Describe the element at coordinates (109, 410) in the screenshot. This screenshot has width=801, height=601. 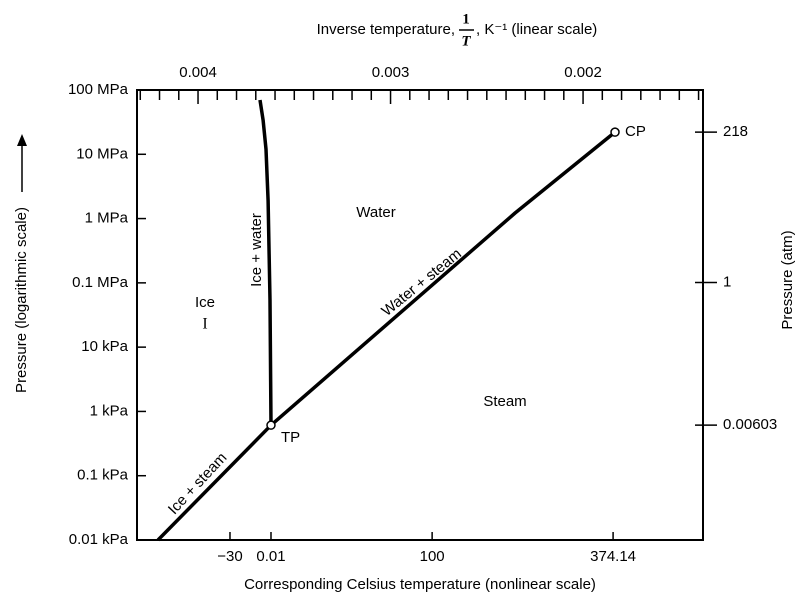
I see `y-tick-label: 1 kPa` at that location.